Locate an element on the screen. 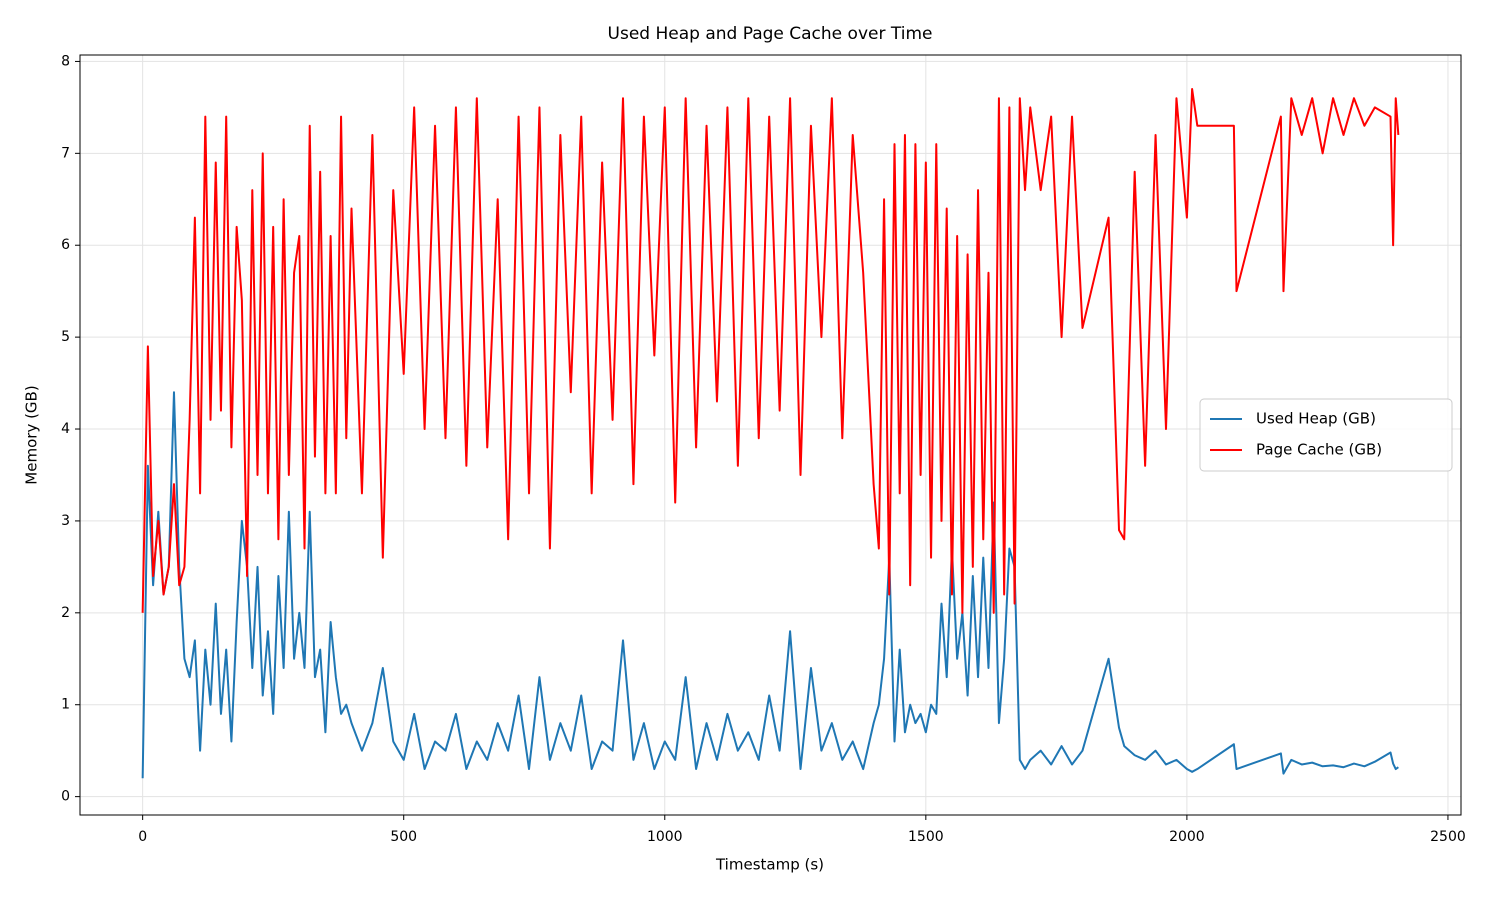 The width and height of the screenshot is (1500, 900). y-tick-label: 3 is located at coordinates (65, 521).